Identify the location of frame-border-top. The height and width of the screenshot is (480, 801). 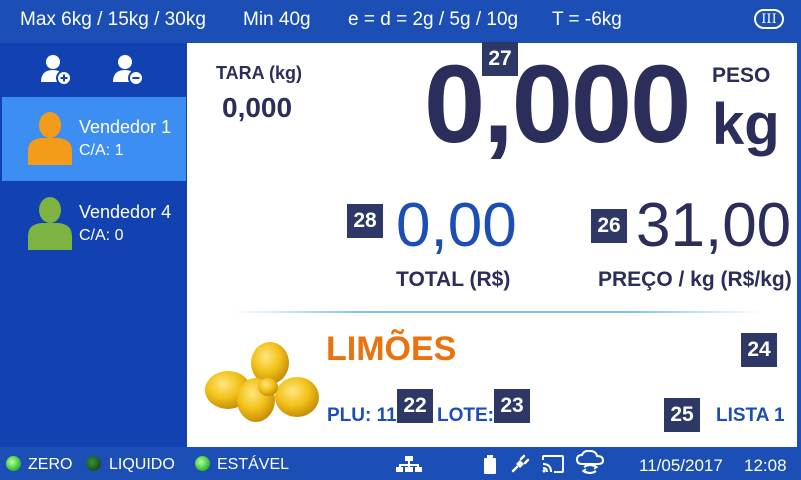
(400, 41).